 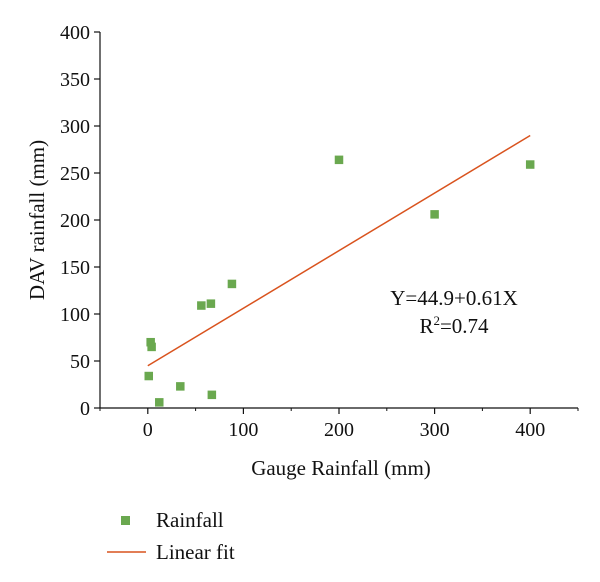 What do you see at coordinates (125, 520) in the screenshot?
I see `legend-marker-rainfall` at bounding box center [125, 520].